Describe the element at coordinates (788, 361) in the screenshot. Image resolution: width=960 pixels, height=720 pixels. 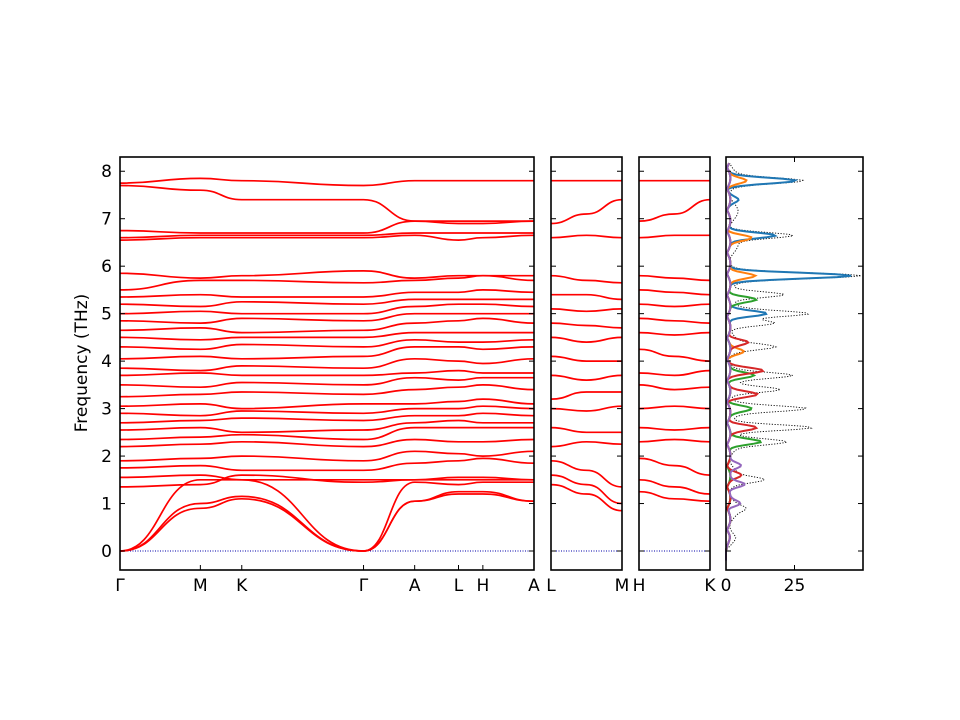
I see `dos-blue-line` at that location.